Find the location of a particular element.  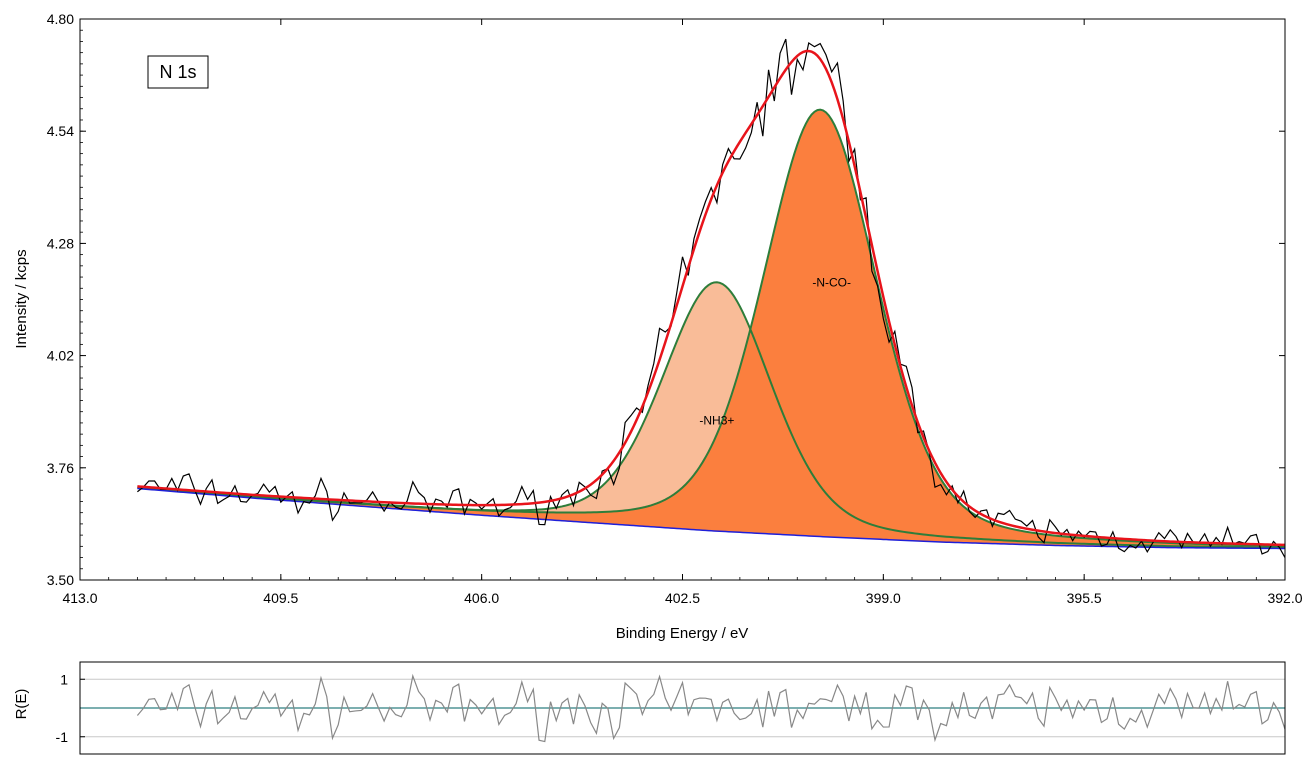

legend-box: N 1s is located at coordinates (178, 72).